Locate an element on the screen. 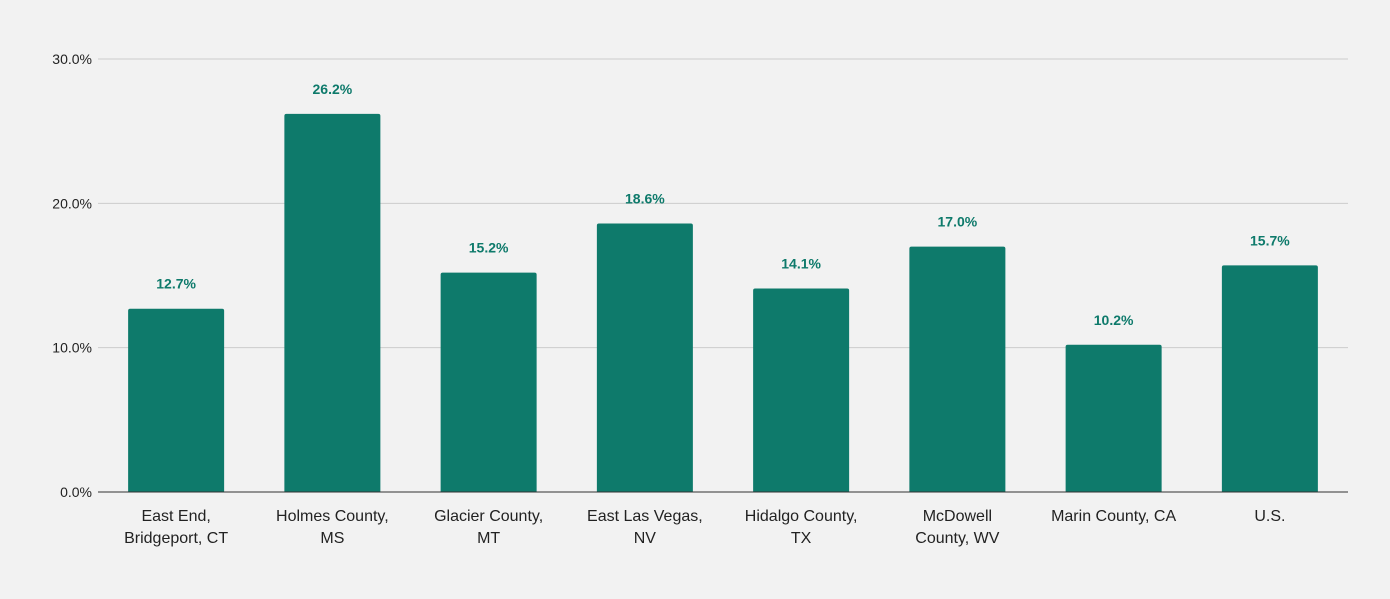 This screenshot has height=599, width=1390. y-tick-label: 20.0% is located at coordinates (72, 203).